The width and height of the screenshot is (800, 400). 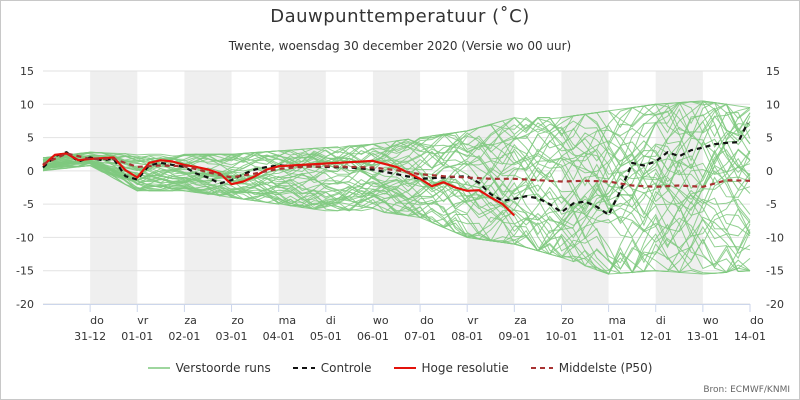 I want to click on y-axis-left: 15 10 5 0 -5 -10 -15 -20, so click(x=25, y=188).